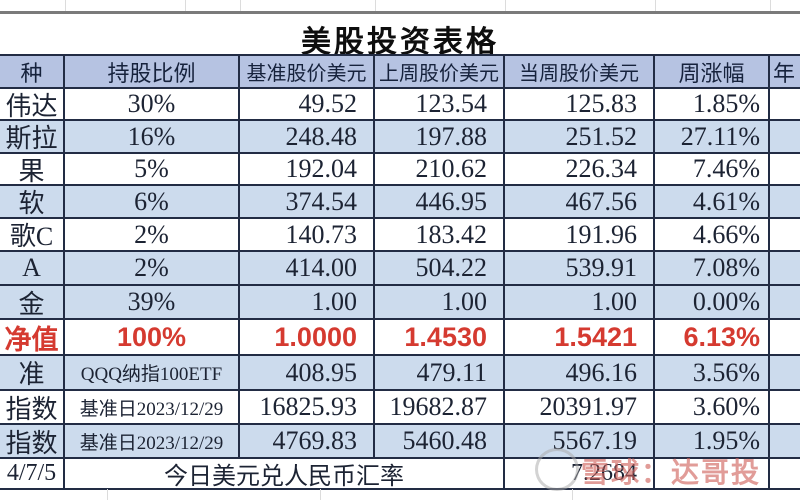 This screenshot has height=500, width=800. Describe the element at coordinates (580, 137) in the screenshot. I see `cell-current: 251.52` at that location.